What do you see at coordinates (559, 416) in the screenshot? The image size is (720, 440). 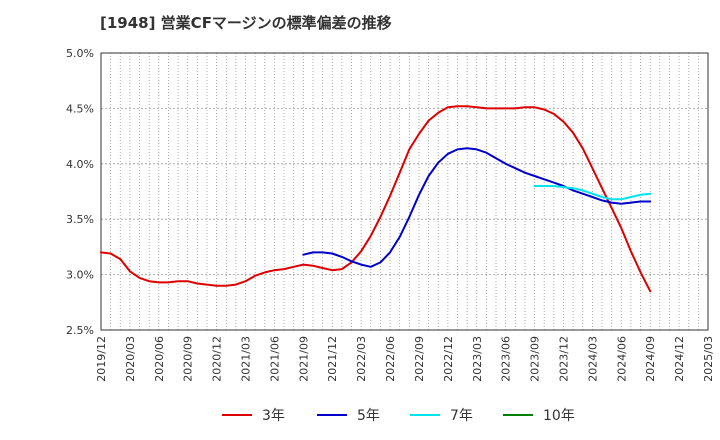 I see `legend-label-10y: 10年` at bounding box center [559, 416].